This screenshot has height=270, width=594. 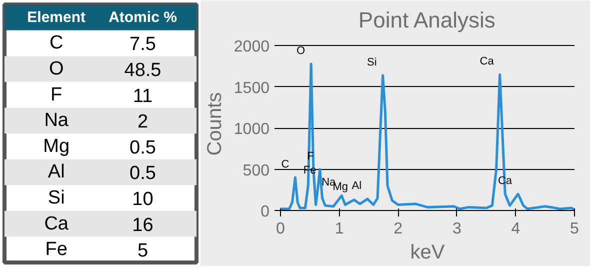 What do you see at coordinates (142, 96) in the screenshot?
I see `data-label: 11` at bounding box center [142, 96].